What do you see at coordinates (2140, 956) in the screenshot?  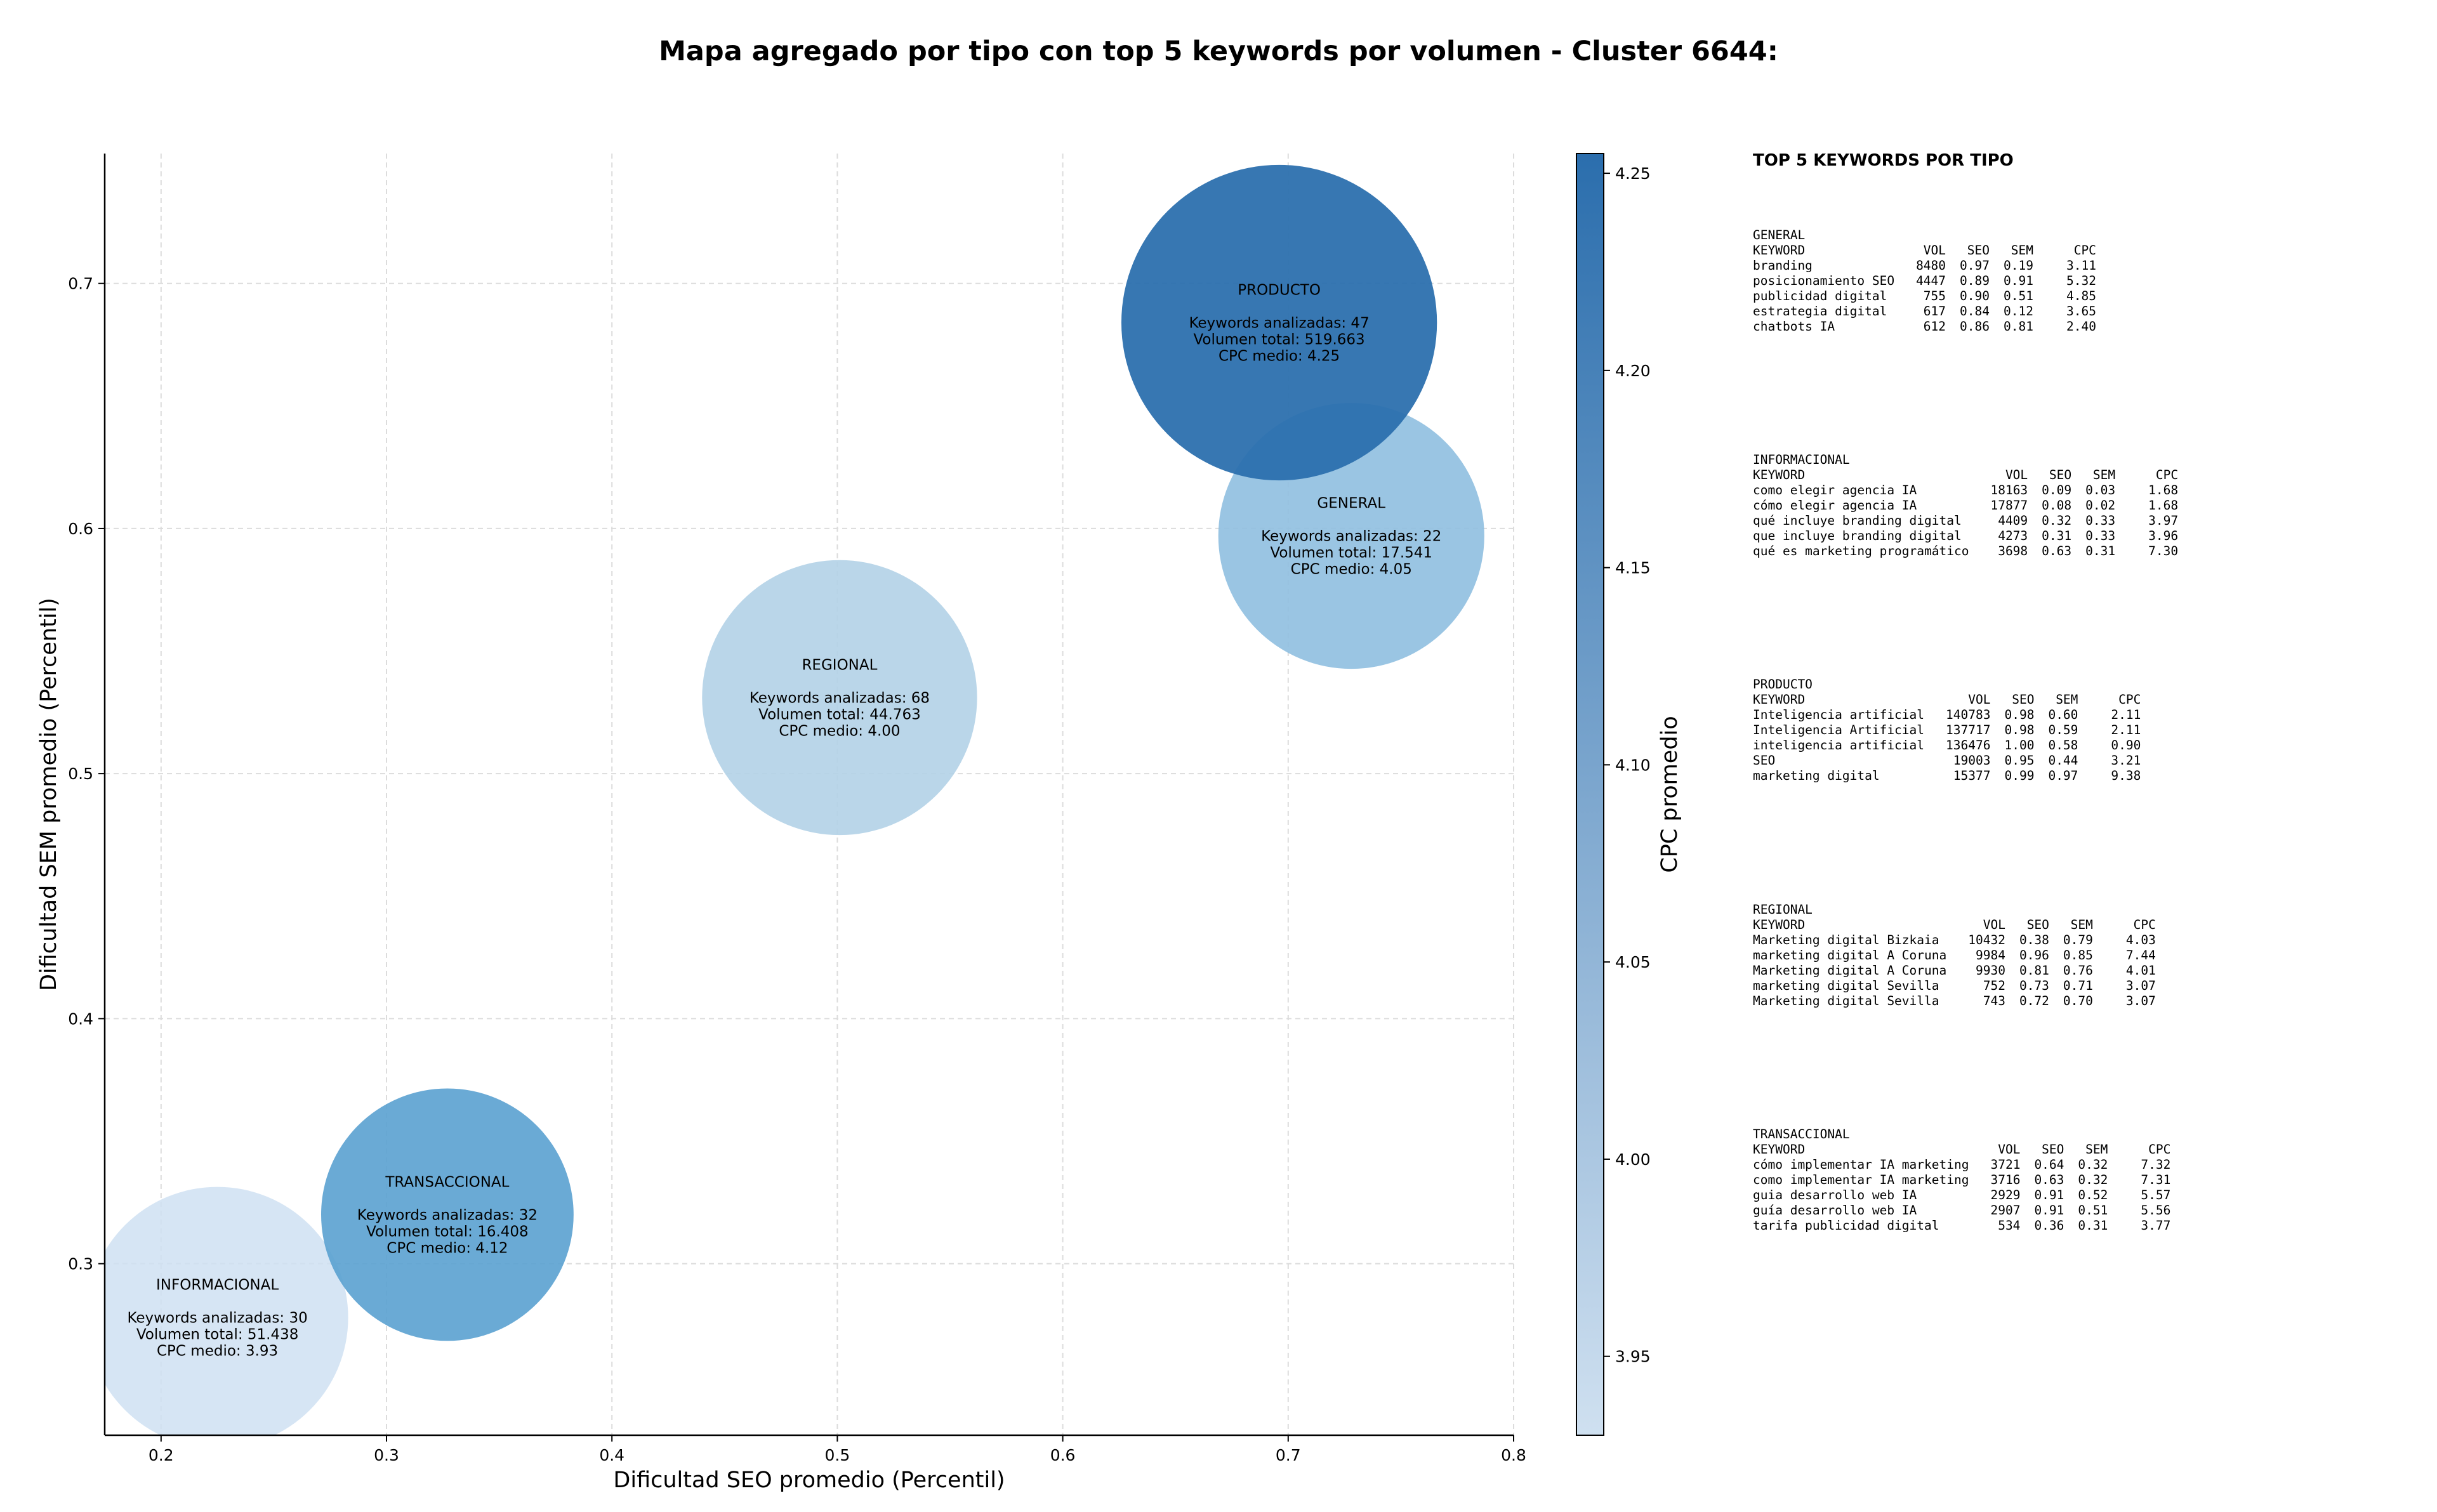 I see `kw-cell: 7.44` at bounding box center [2140, 956].